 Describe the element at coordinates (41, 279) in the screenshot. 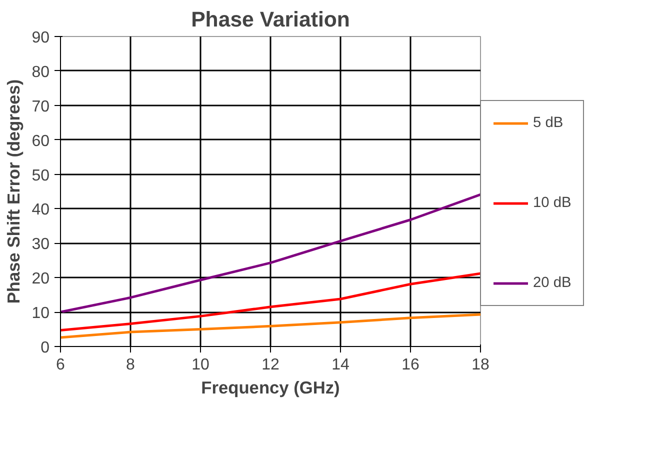

I see `y-tick-label: 20` at that location.